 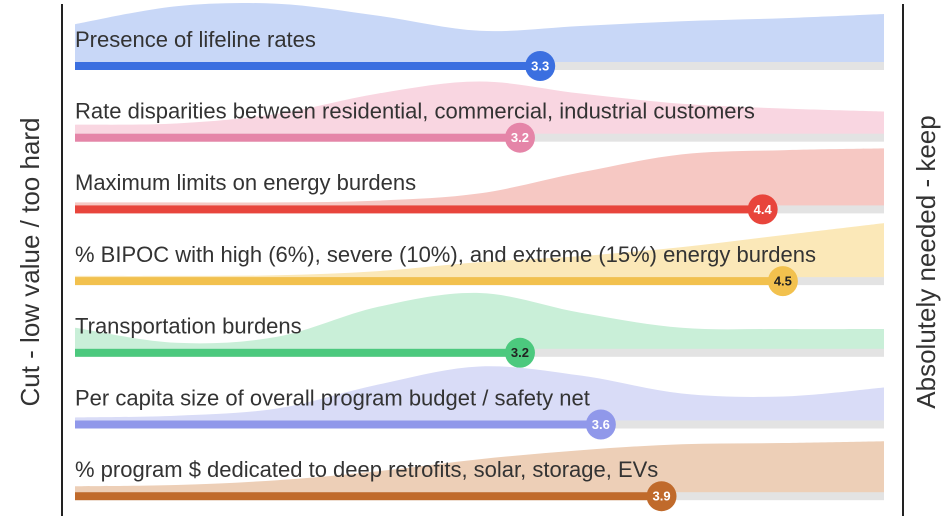 What do you see at coordinates (30, 261) in the screenshot?
I see `y-axis-label: Cut - low value / too hard` at bounding box center [30, 261].